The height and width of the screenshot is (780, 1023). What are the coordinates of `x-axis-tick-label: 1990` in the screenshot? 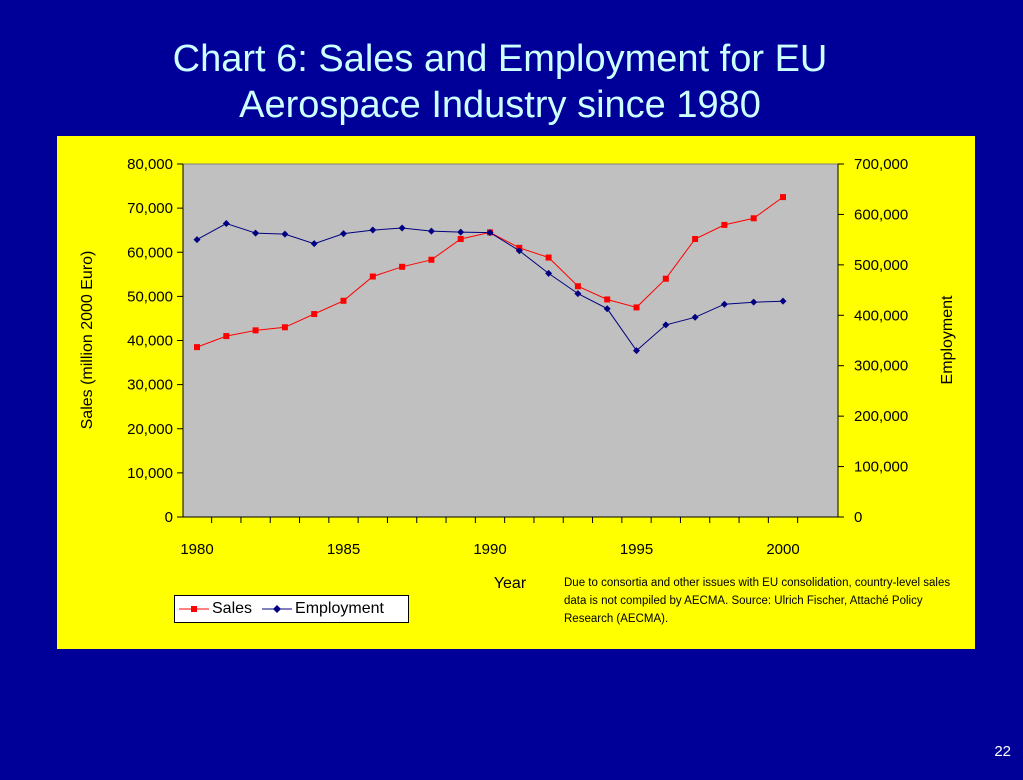 It's located at (489, 549).